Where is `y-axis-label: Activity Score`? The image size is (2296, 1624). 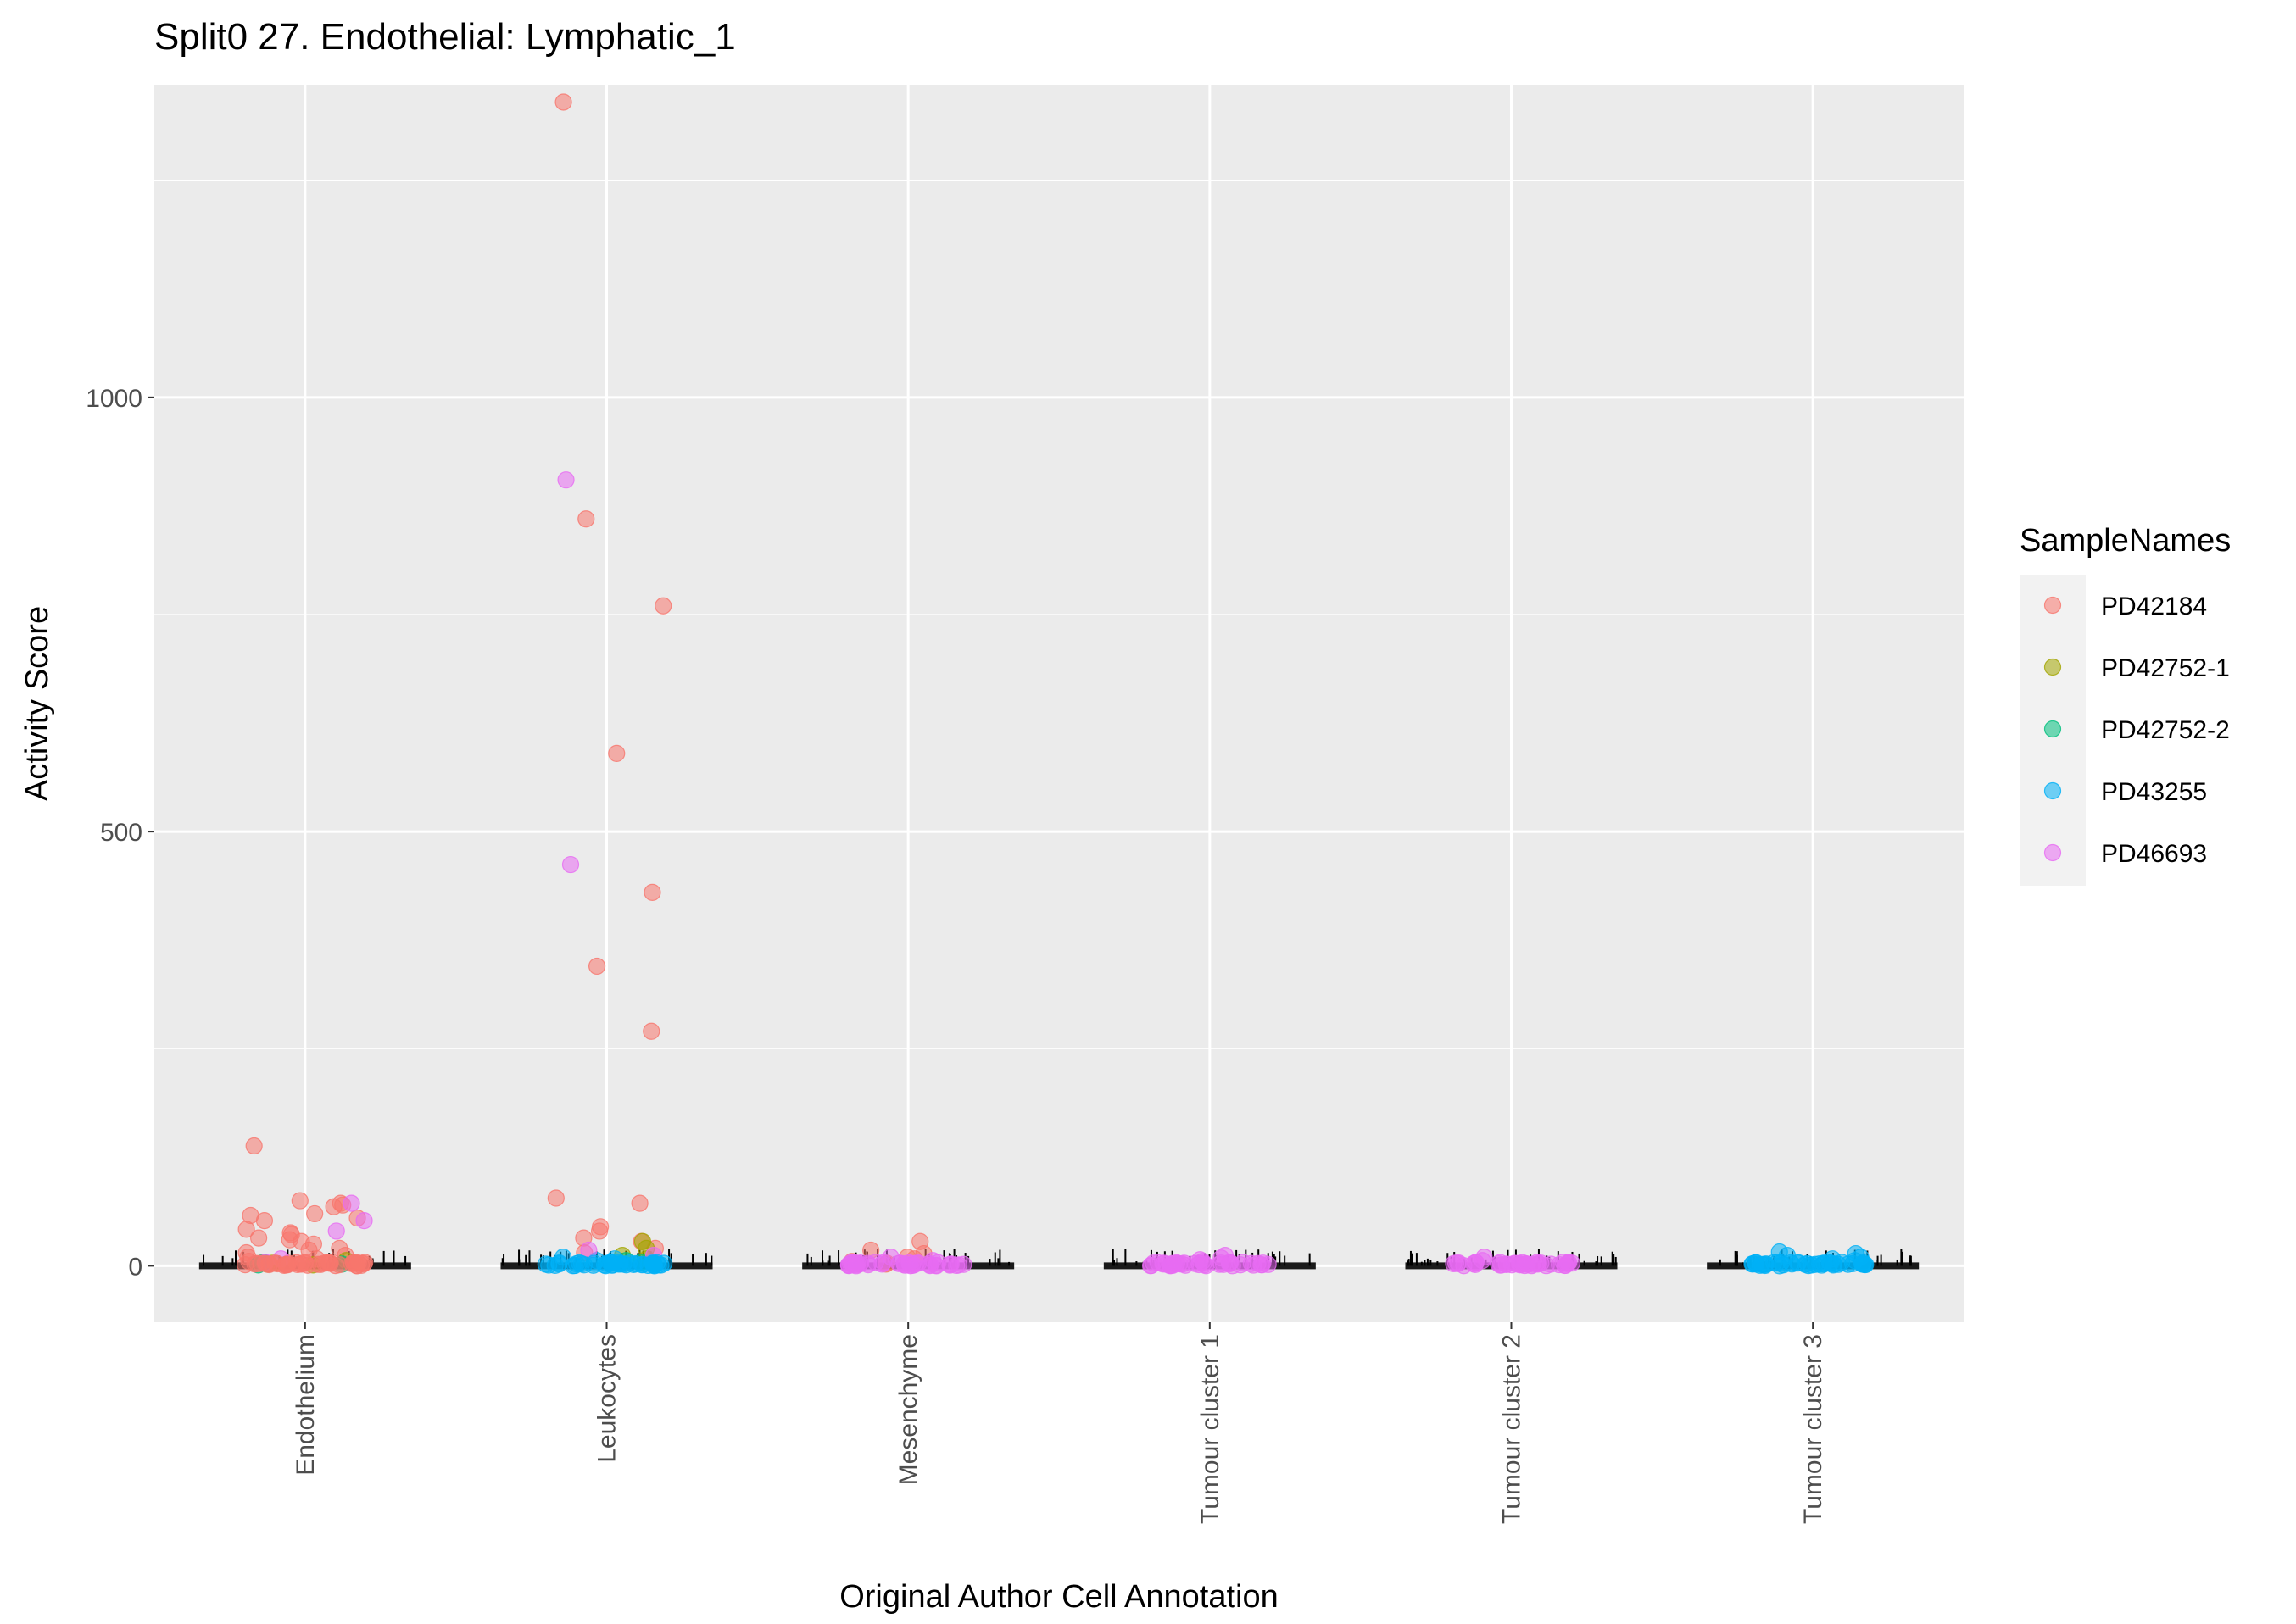 y-axis-label: Activity Score is located at coordinates (37, 703).